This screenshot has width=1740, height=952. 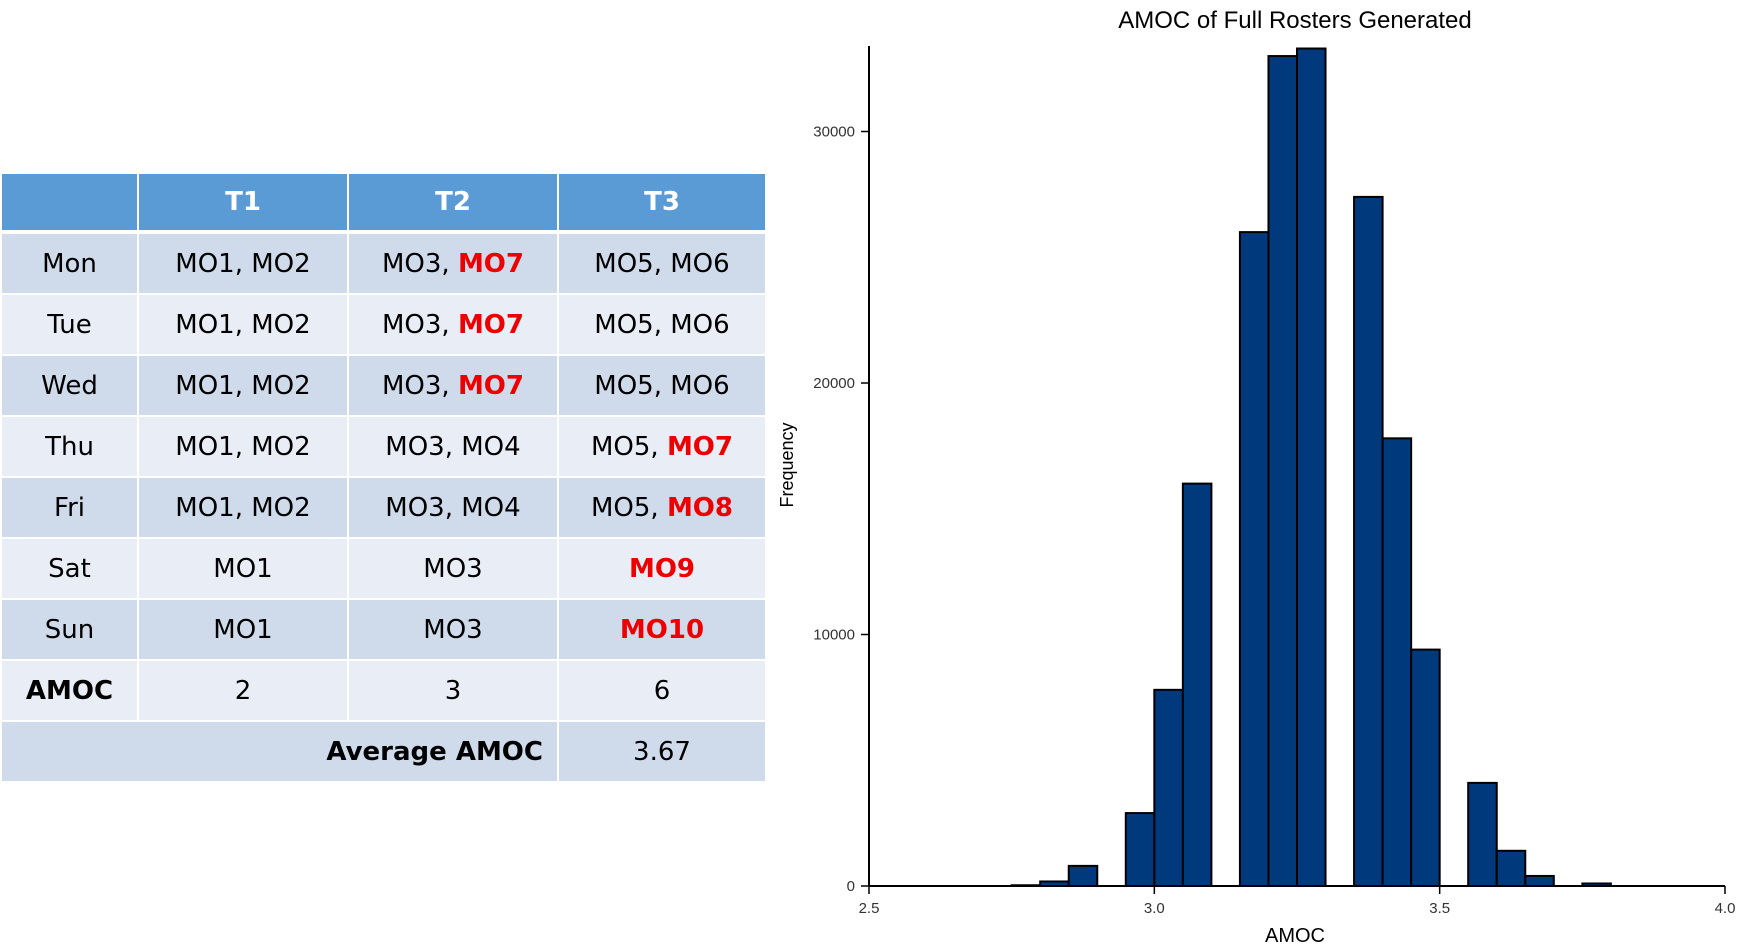 I want to click on average-amoc-label: Average AMOC, so click(x=280, y=752).